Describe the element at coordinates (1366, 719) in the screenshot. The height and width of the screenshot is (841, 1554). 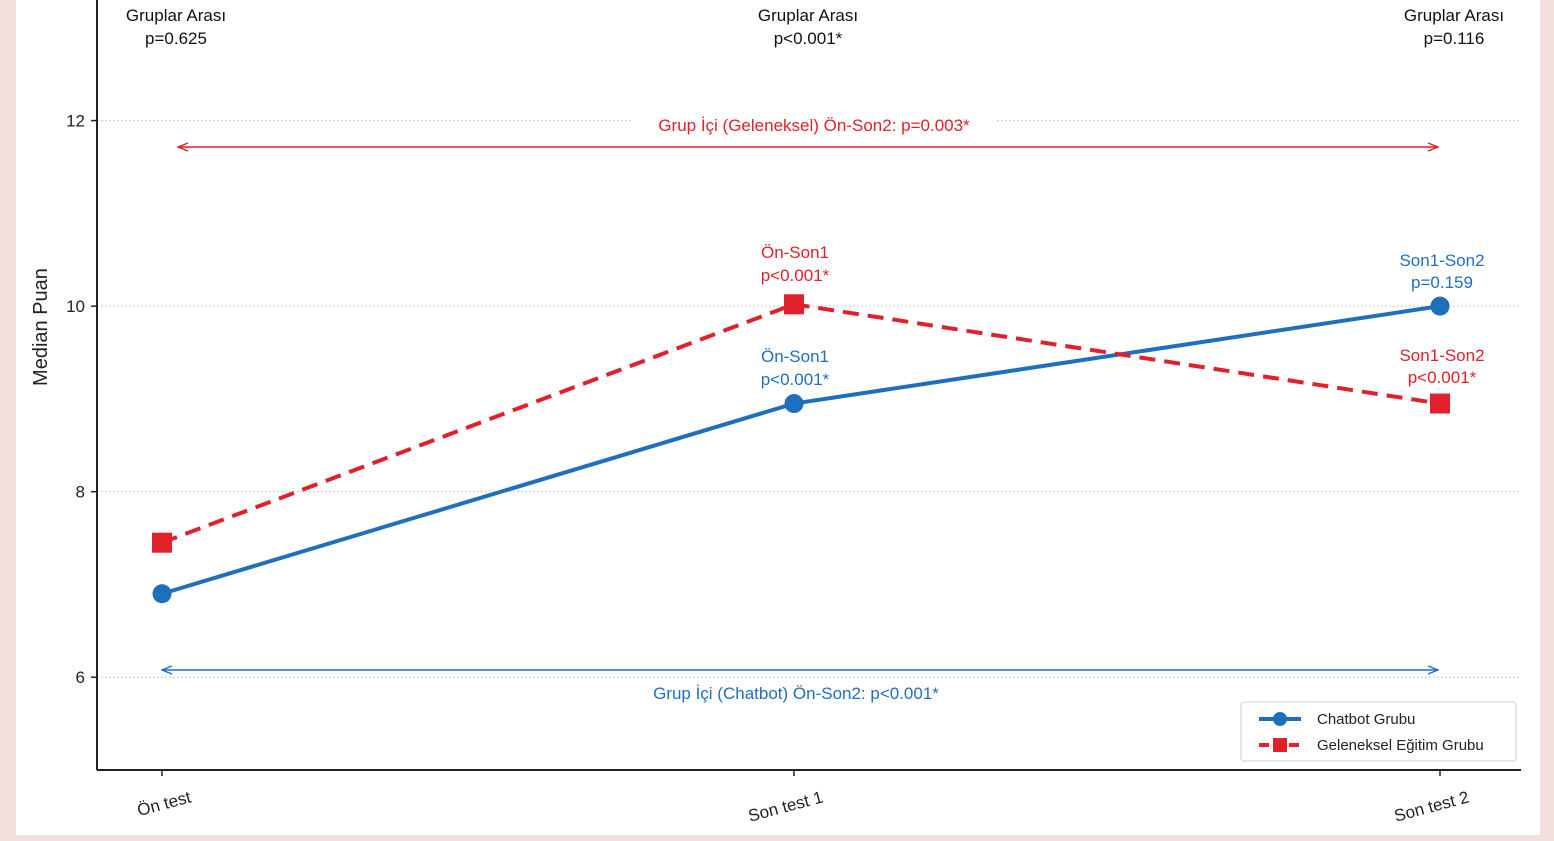
I see `legend-label: Chatbot Grubu` at that location.